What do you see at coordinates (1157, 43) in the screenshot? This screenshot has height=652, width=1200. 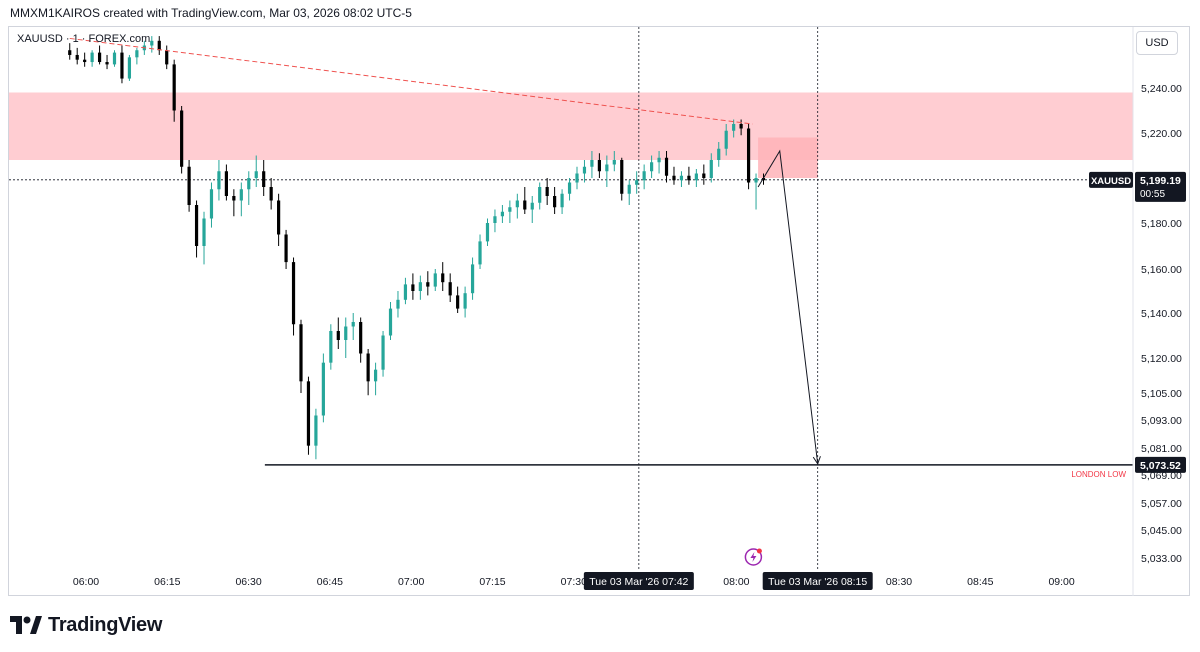 I see `currency-button: USD` at bounding box center [1157, 43].